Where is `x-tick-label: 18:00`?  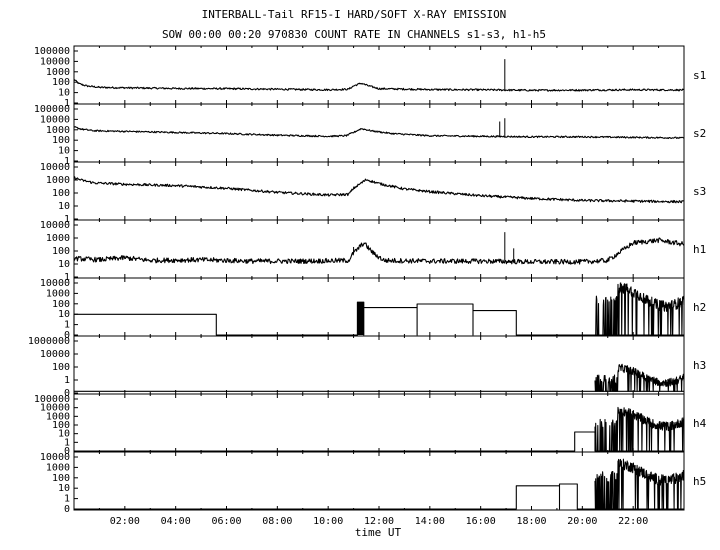
x-tick-label: 18:00 is located at coordinates (531, 521).